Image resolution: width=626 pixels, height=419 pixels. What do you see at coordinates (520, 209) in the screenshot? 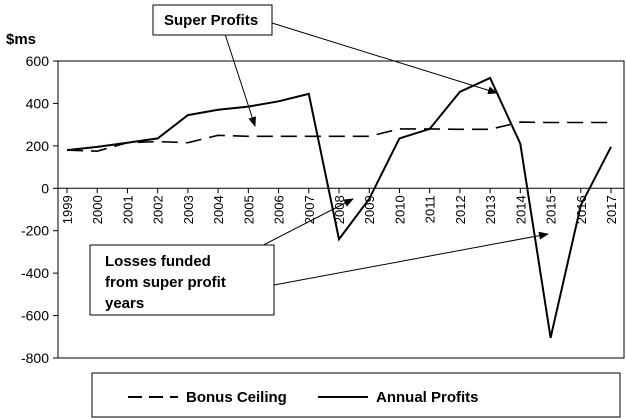
I see `x-tick-label: 2014` at bounding box center [520, 209].